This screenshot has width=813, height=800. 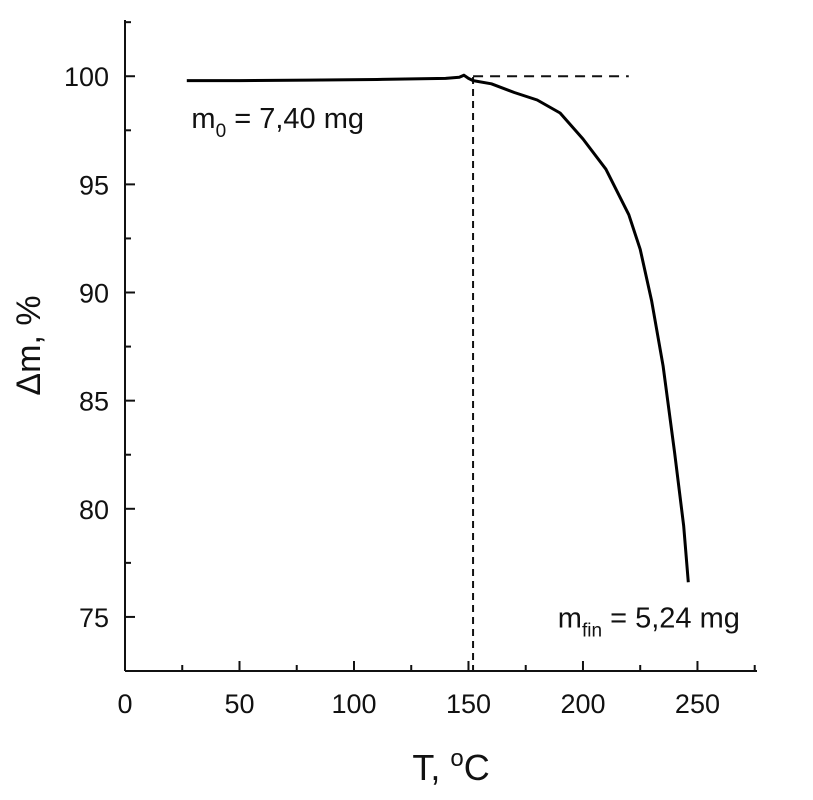 I want to click on x-tick-label: 0, so click(x=124, y=704).